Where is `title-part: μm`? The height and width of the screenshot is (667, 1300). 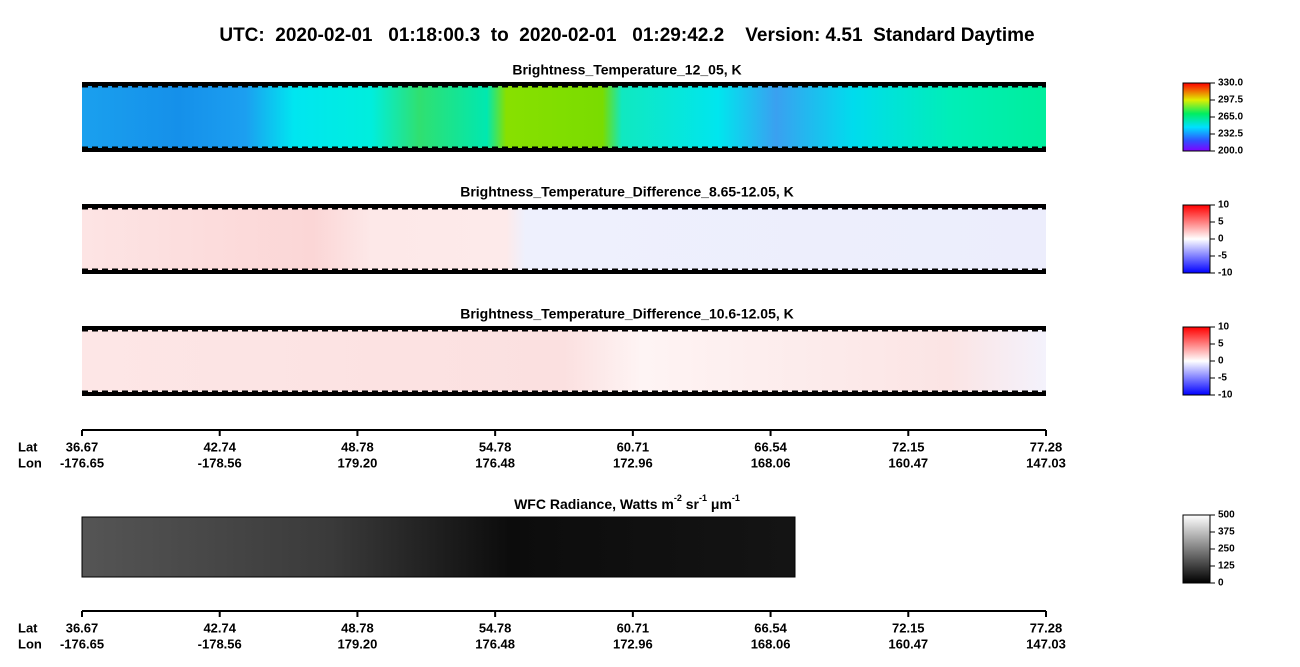 title-part: μm is located at coordinates (719, 504).